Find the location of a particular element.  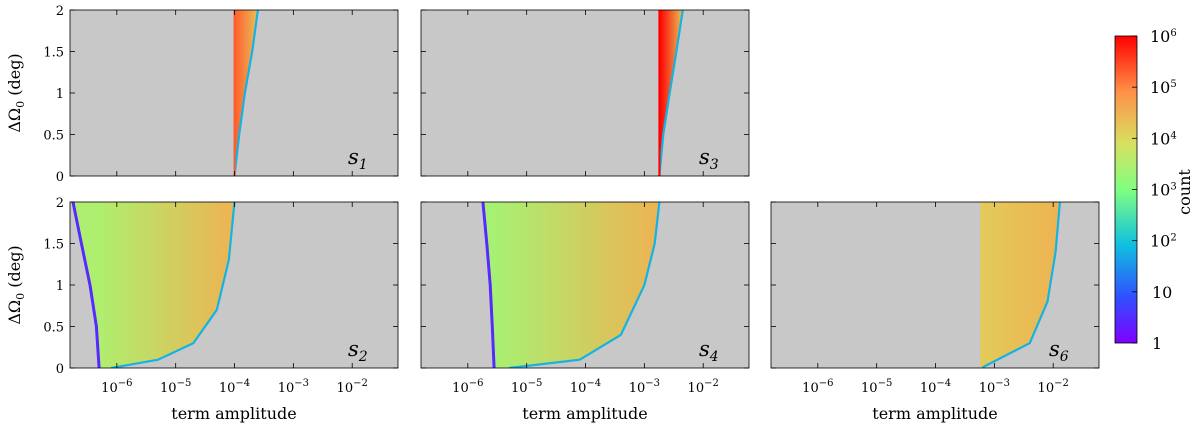

panel-label: s4 is located at coordinates (709, 351).